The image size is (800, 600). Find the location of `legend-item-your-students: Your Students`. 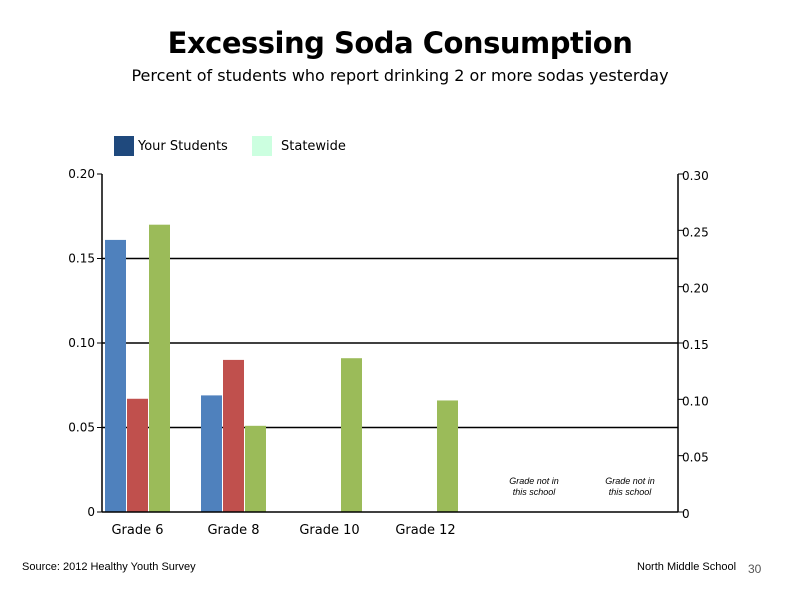

legend-item-your-students: Your Students is located at coordinates (171, 146).